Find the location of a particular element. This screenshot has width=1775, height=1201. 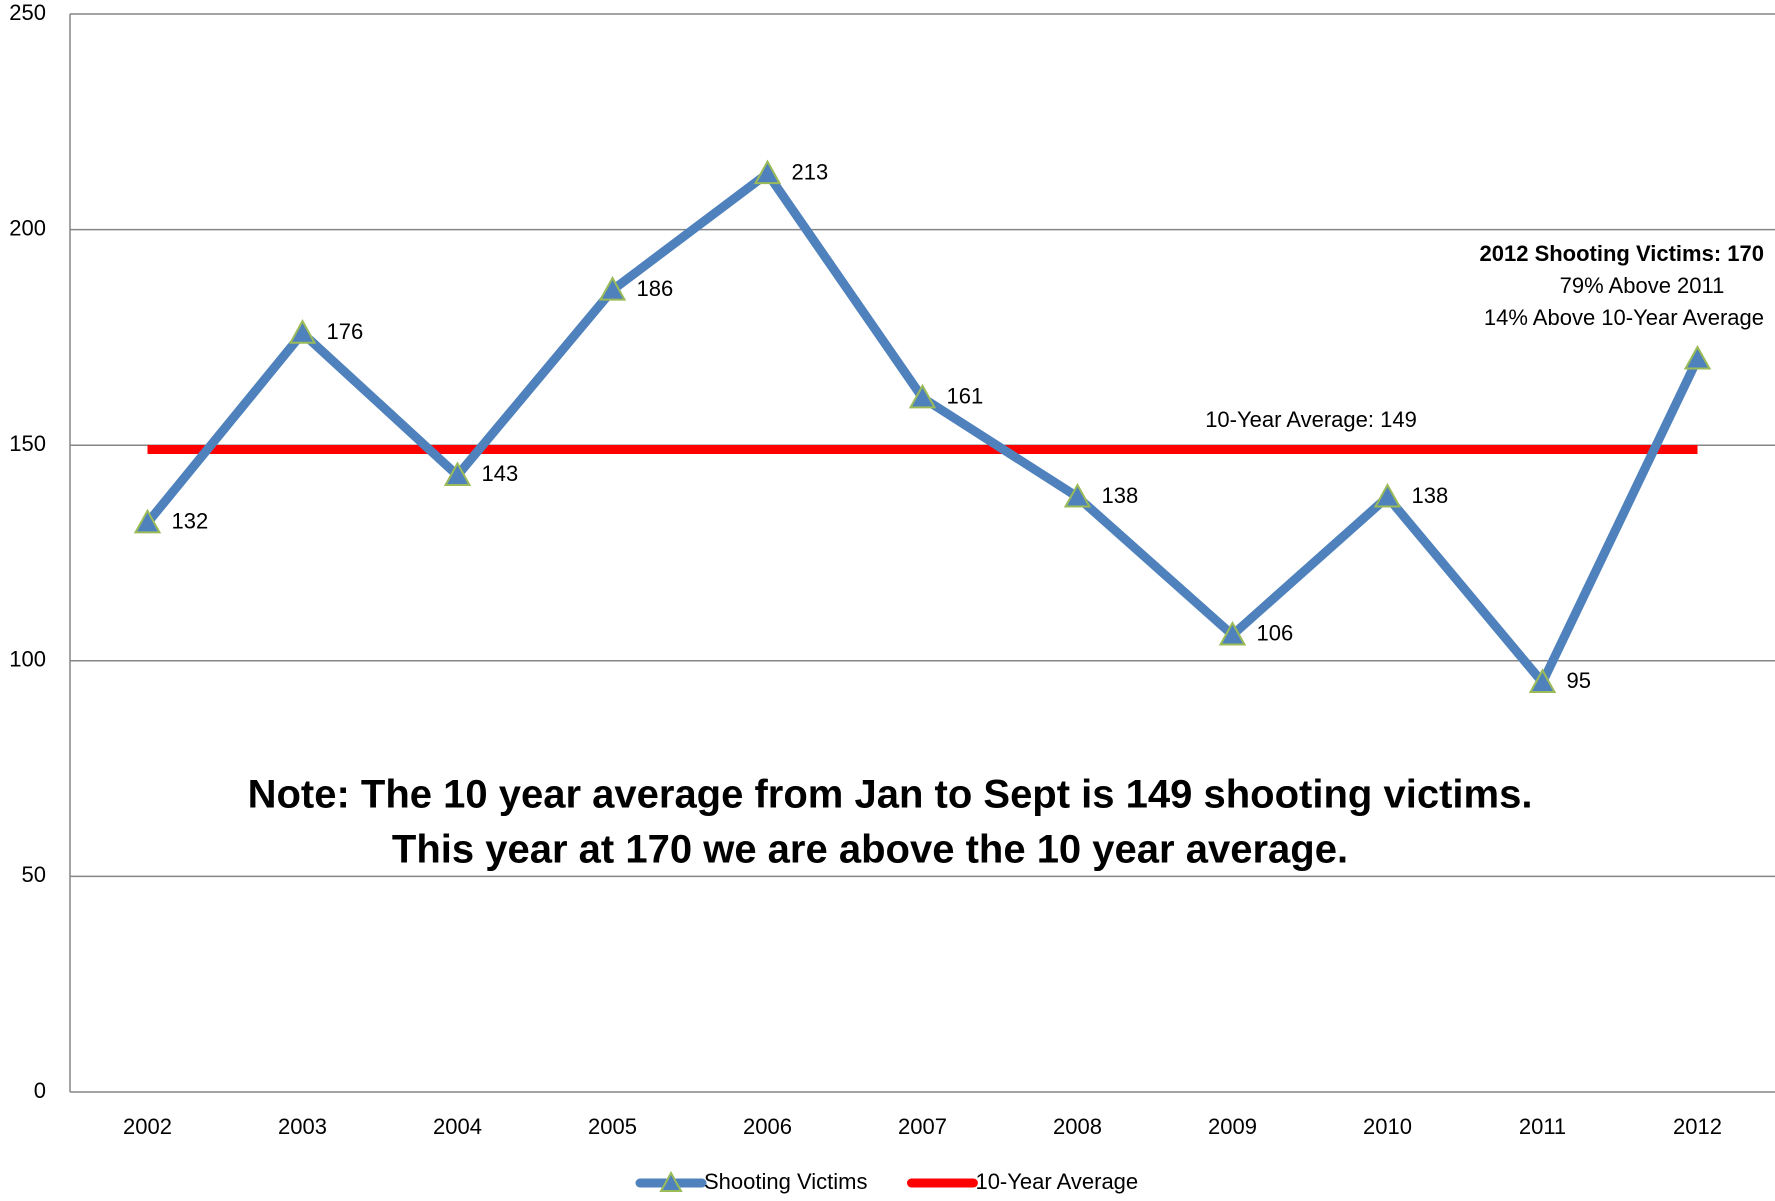

y-tick-label: 0 is located at coordinates (40, 1090).